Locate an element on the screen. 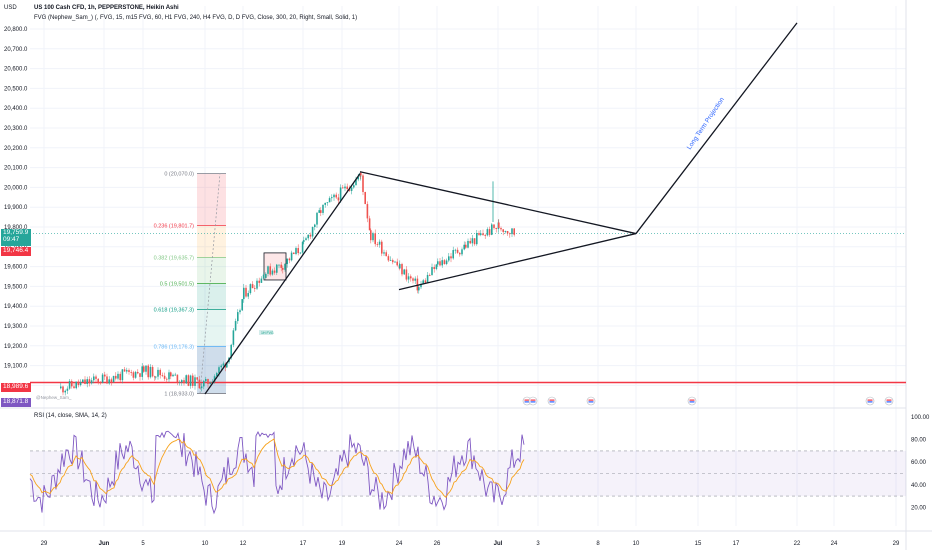 The image size is (932, 555). current-price-tag: 19,759.9 09:47 is located at coordinates (16, 237).